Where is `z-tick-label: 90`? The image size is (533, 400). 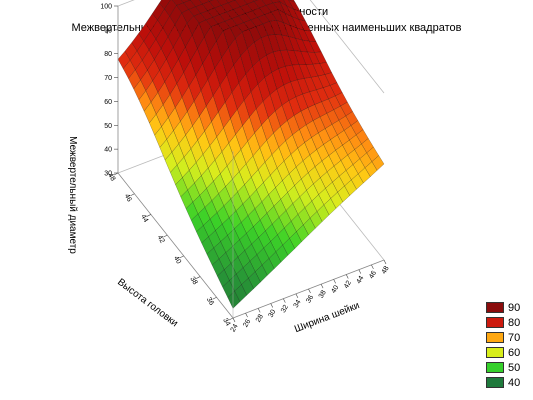 z-tick-label: 90 is located at coordinates (108, 30).